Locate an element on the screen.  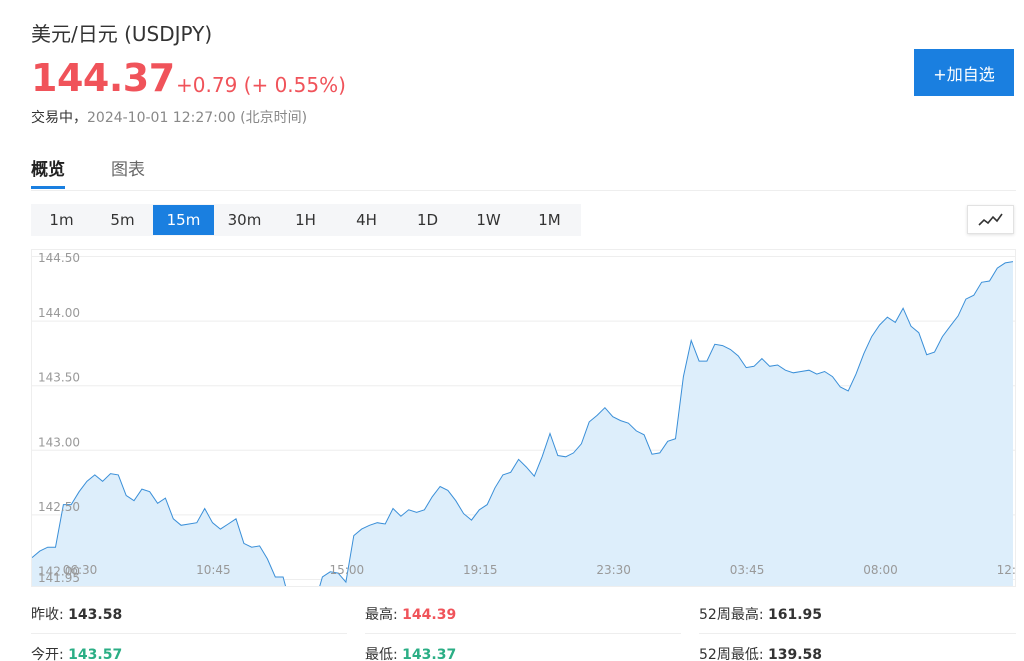
current-price: 144.37 is located at coordinates (103, 78).